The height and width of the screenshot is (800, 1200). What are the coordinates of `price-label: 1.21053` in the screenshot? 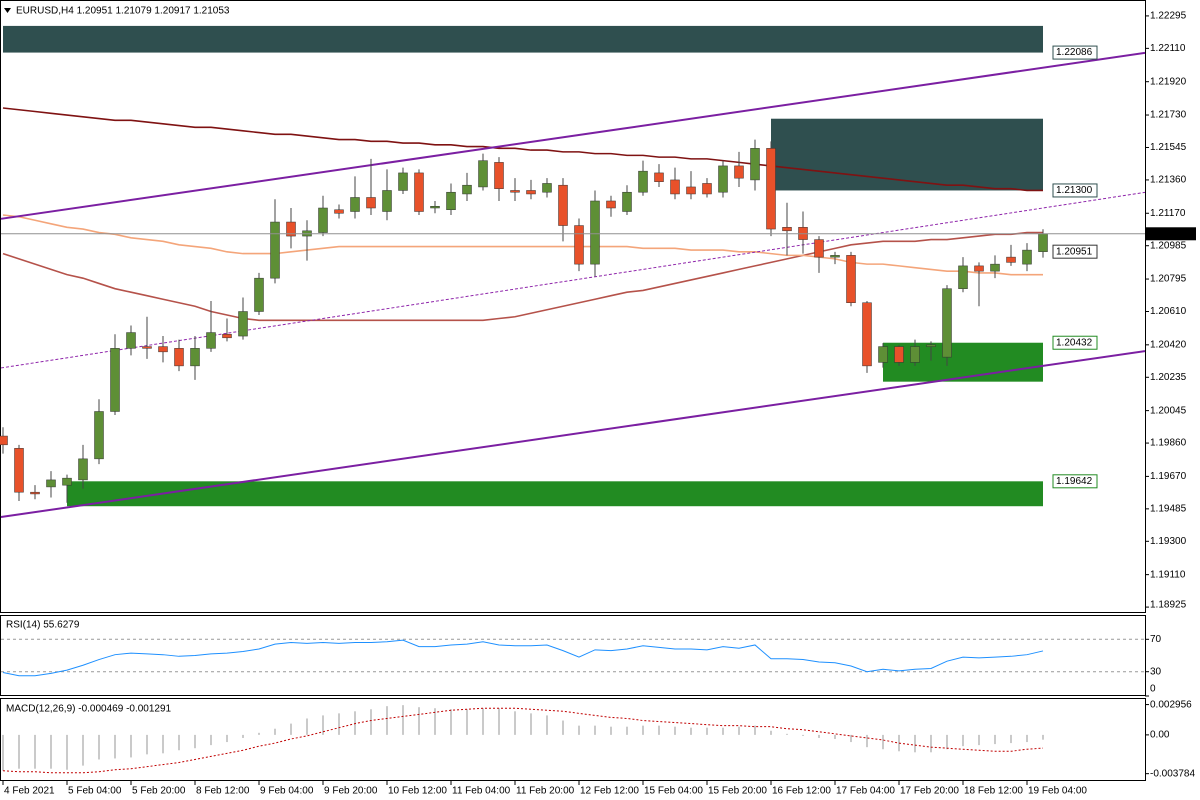 It's located at (1168, 233).